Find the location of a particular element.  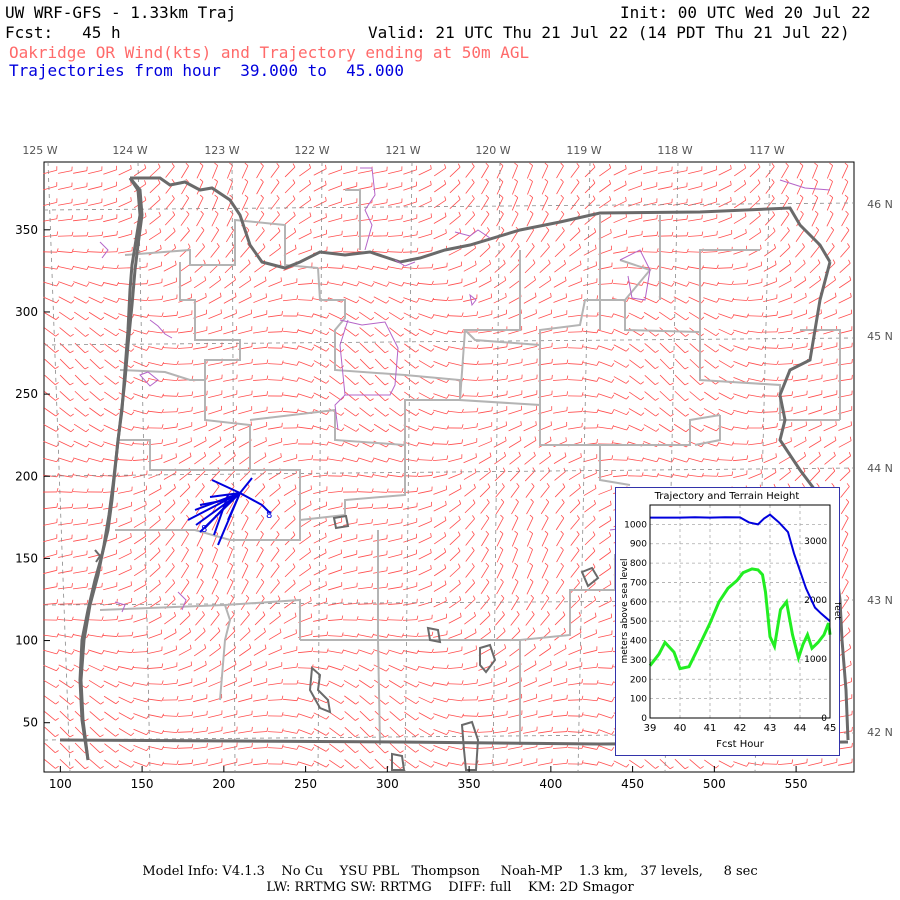

inset-x-tick: 45 is located at coordinates (830, 728).